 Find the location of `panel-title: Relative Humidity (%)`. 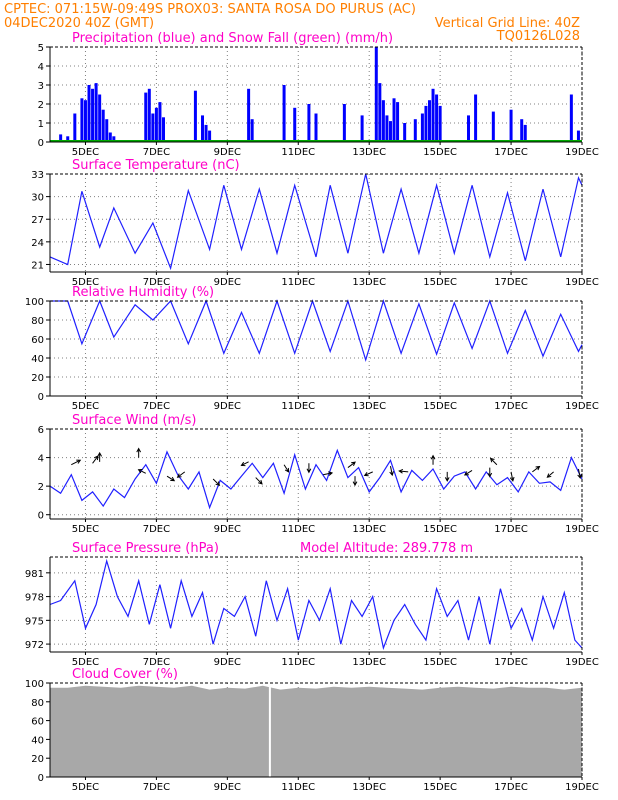

panel-title: Relative Humidity (%) is located at coordinates (143, 292).